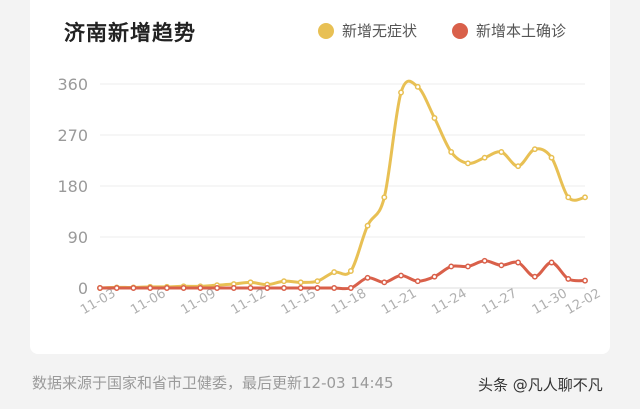 The height and width of the screenshot is (409, 640). Describe the element at coordinates (130, 33) in the screenshot. I see `chart-title: 济南新增趋势` at that location.